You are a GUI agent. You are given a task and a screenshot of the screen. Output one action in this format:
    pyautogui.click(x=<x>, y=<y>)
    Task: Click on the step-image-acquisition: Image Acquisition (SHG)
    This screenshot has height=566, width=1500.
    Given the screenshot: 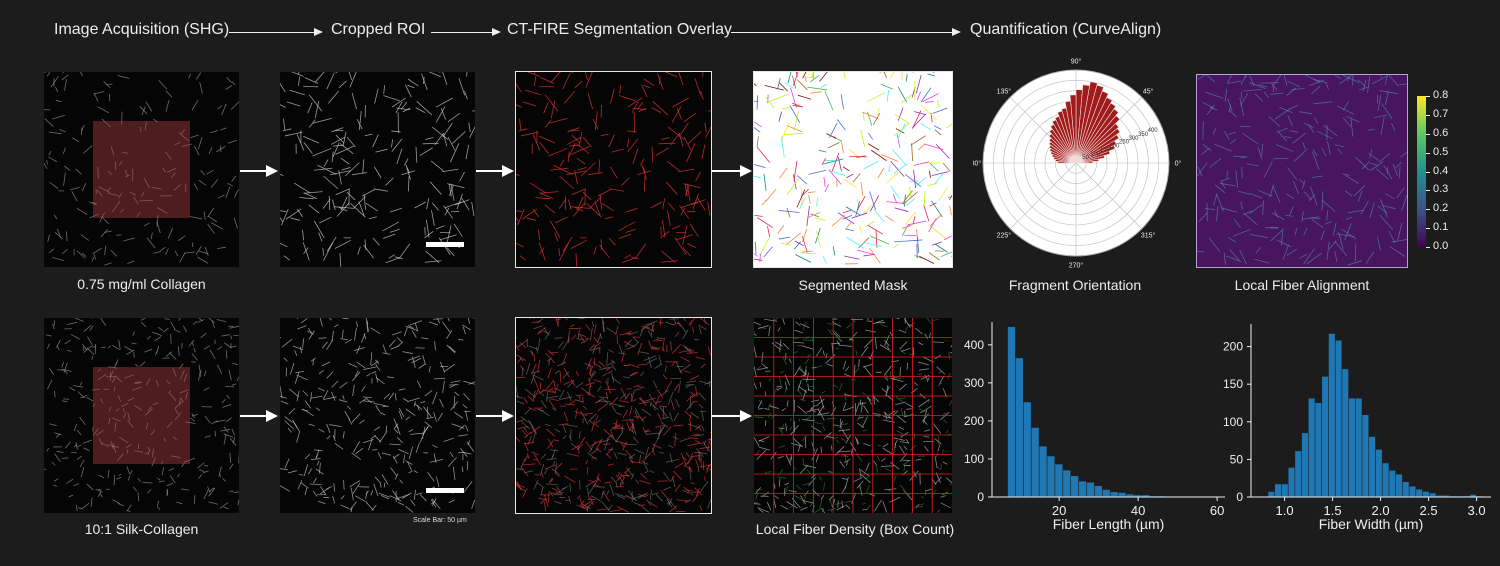 What is the action you would take?
    pyautogui.click(x=142, y=29)
    